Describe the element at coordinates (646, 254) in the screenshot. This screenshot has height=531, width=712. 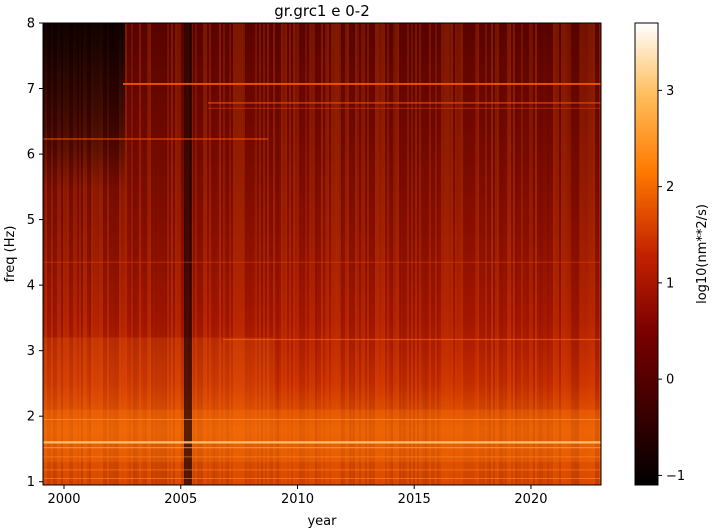
I see `colorbar-gradient` at that location.